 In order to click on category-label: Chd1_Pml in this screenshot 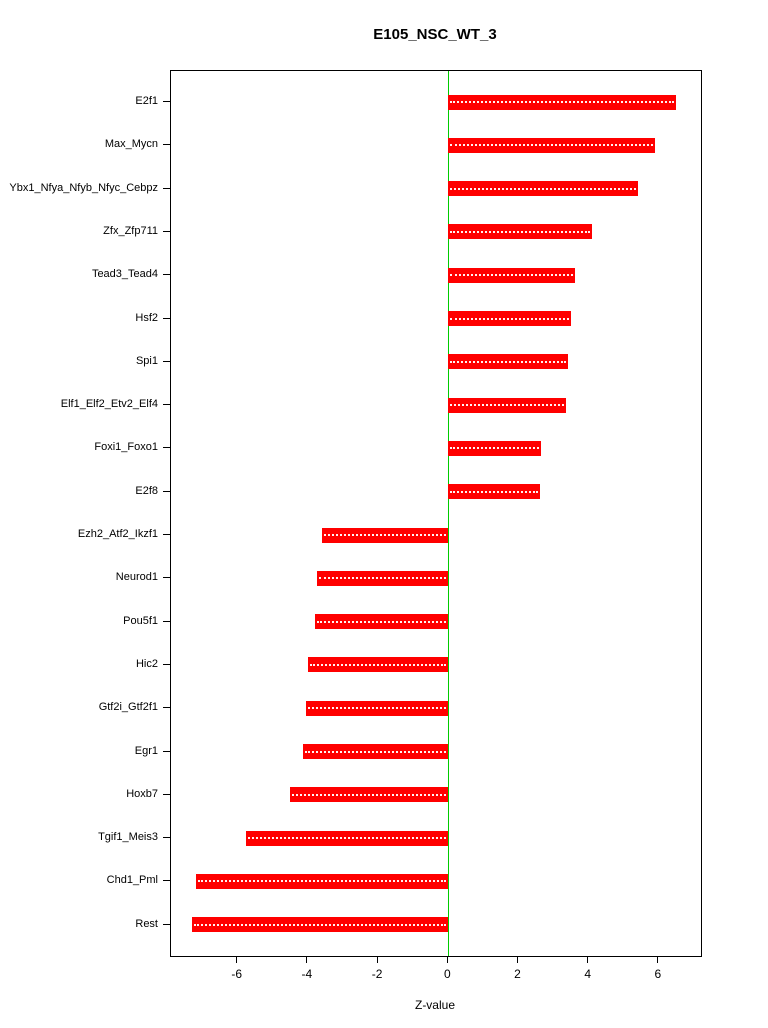, I will do `click(132, 880)`.